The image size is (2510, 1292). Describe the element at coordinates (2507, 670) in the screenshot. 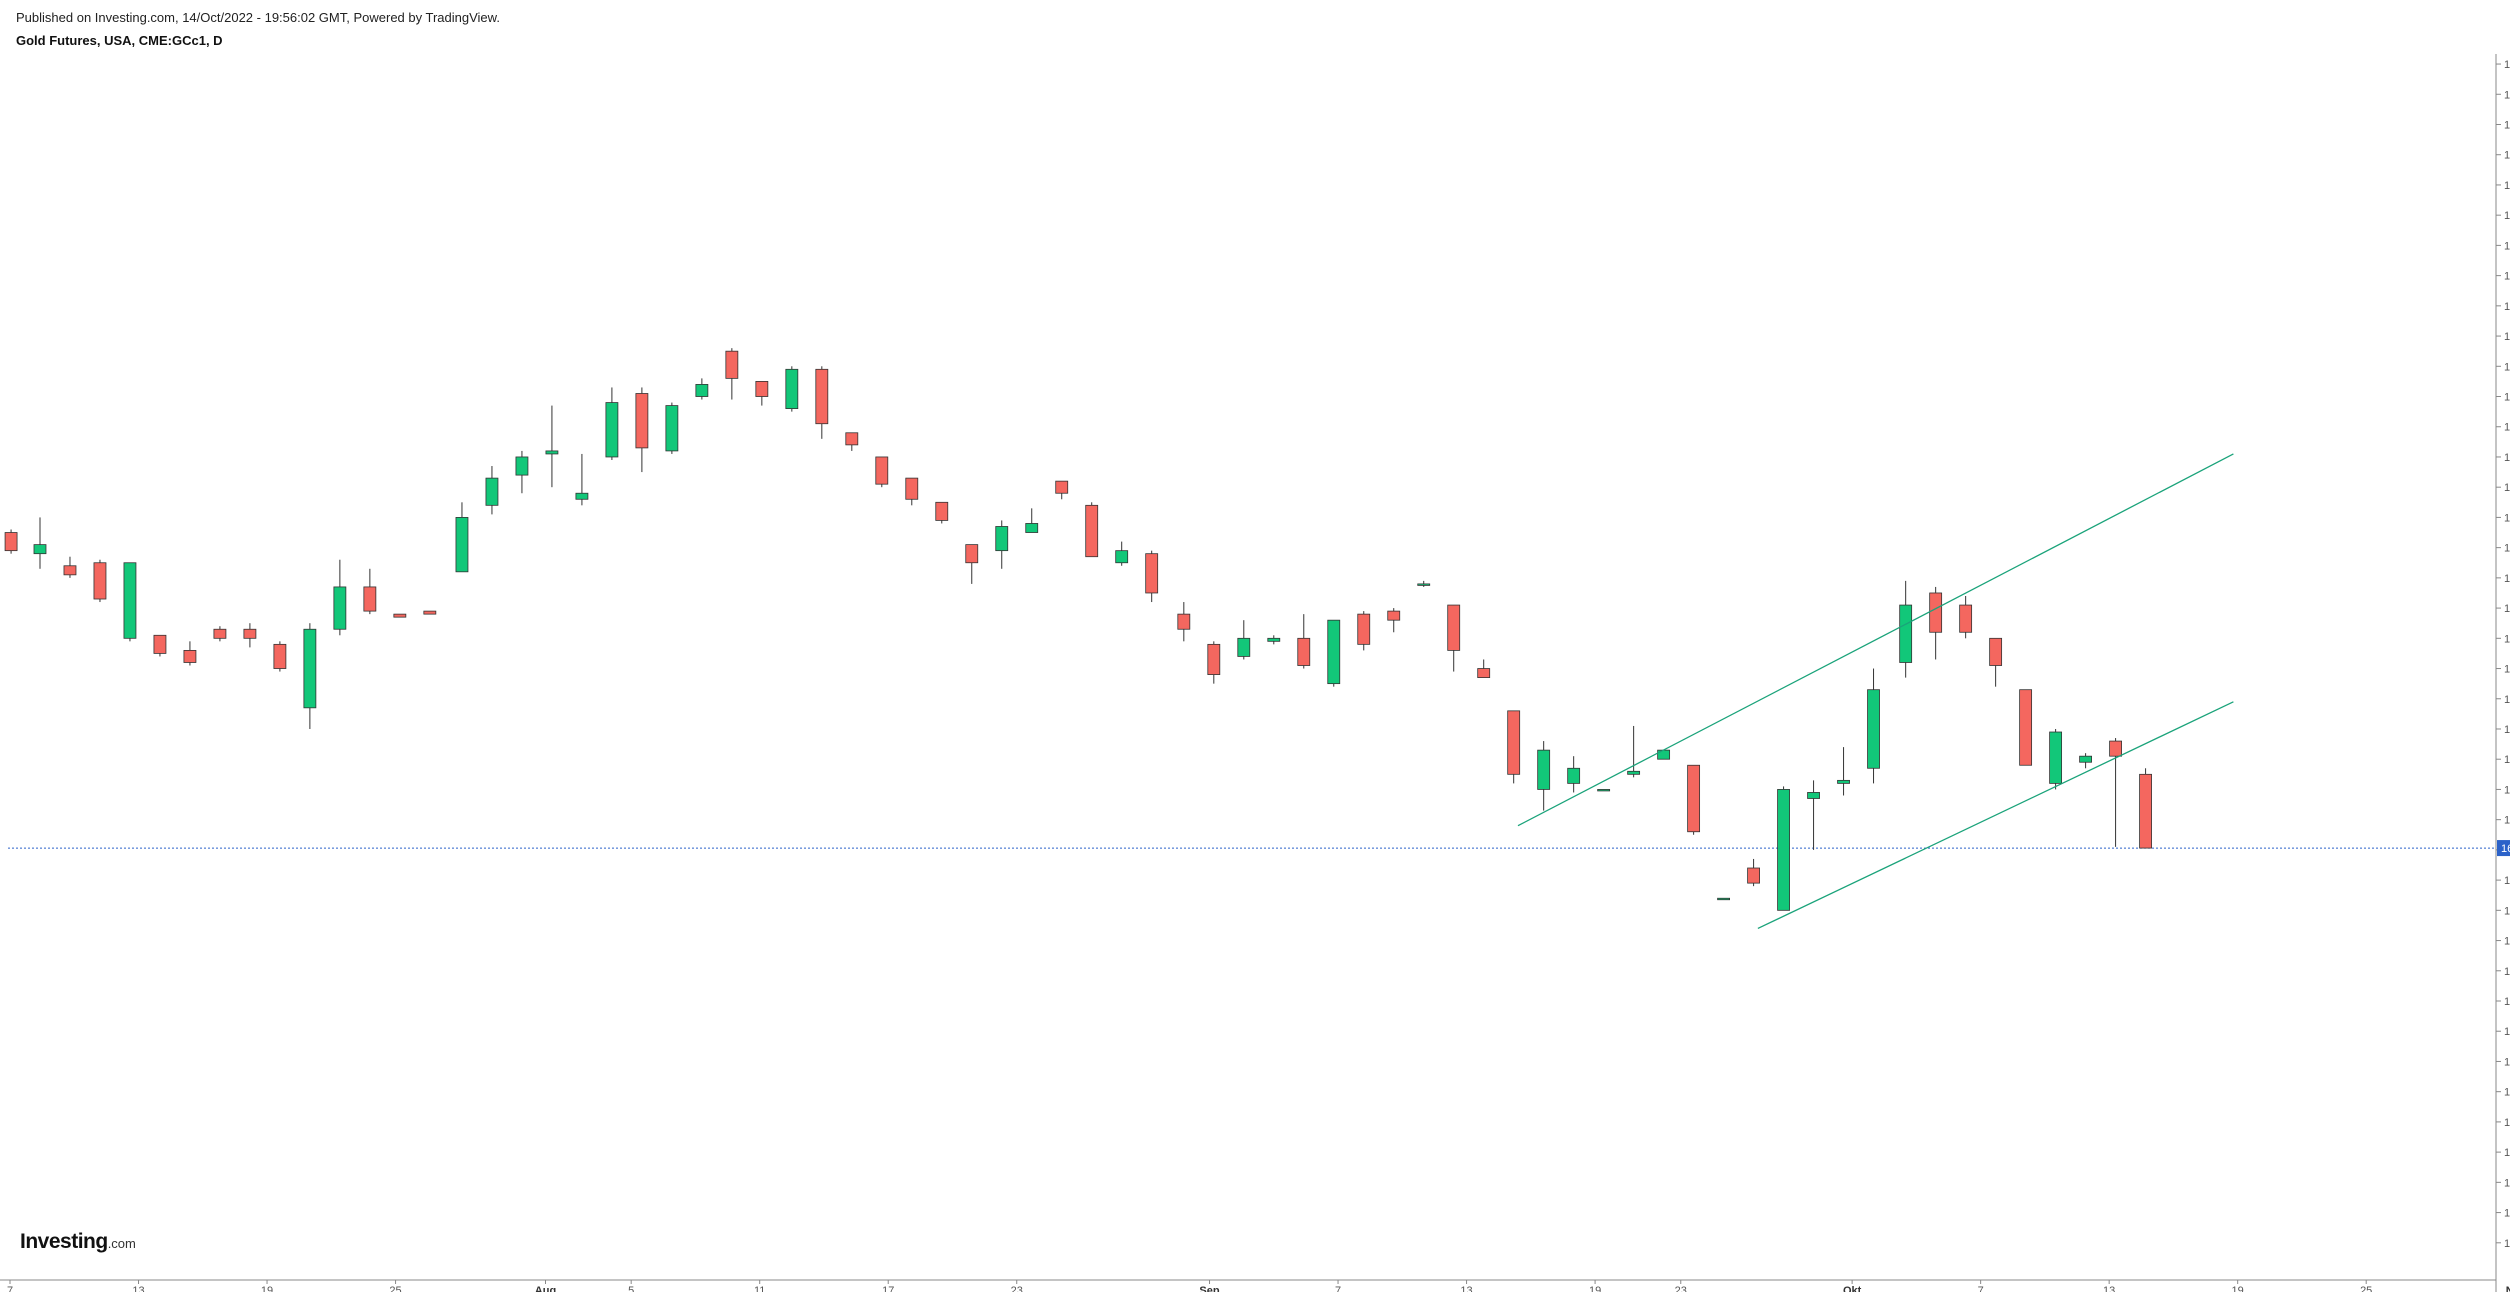

I see `y-tick-label: 1700.00` at that location.